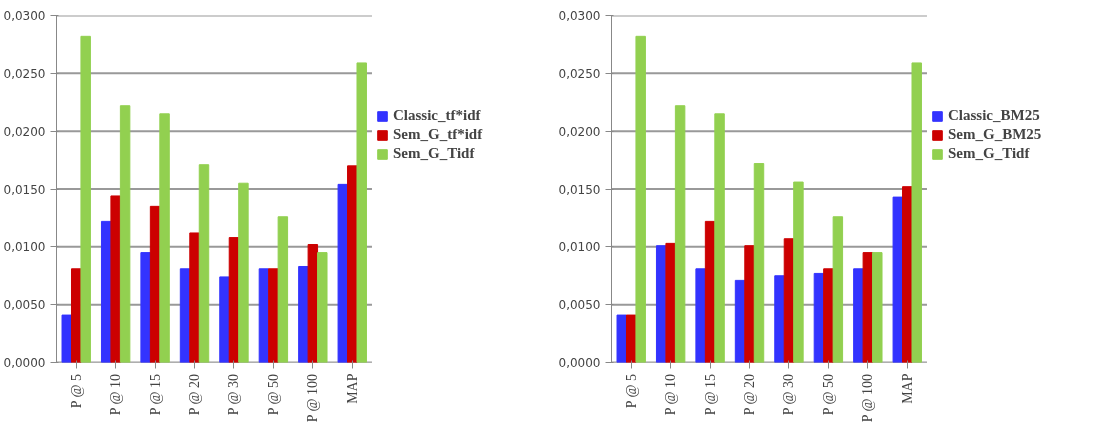 The width and height of the screenshot is (1120, 432). I want to click on legend-label: Sem_G_BM25, so click(995, 134).